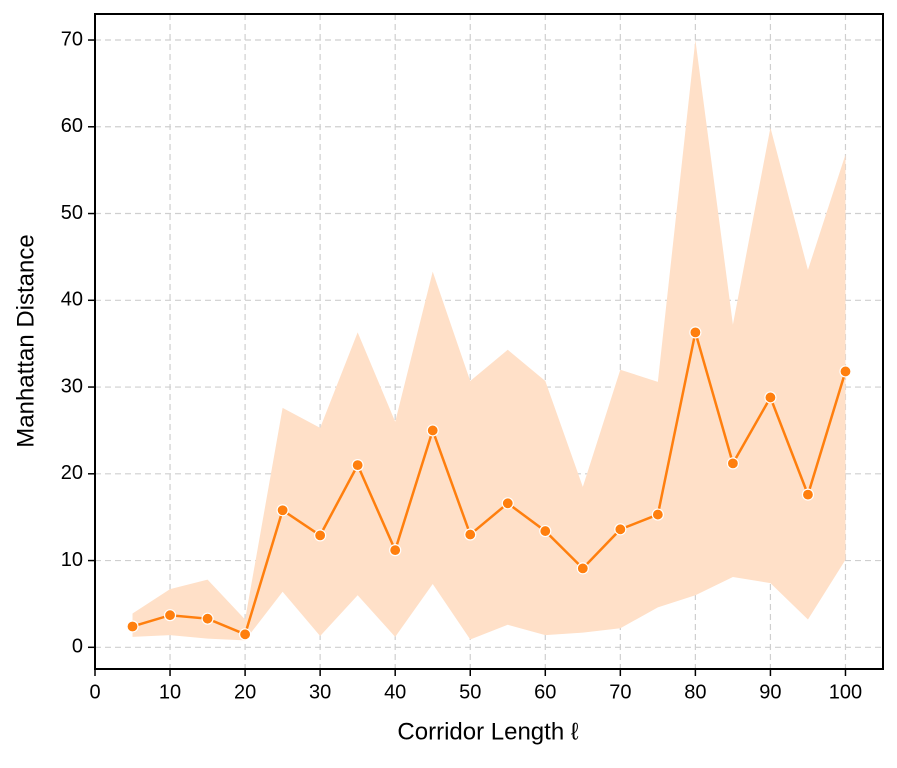 This screenshot has height=768, width=897. I want to click on y-tick-label: 60, so click(72, 126).